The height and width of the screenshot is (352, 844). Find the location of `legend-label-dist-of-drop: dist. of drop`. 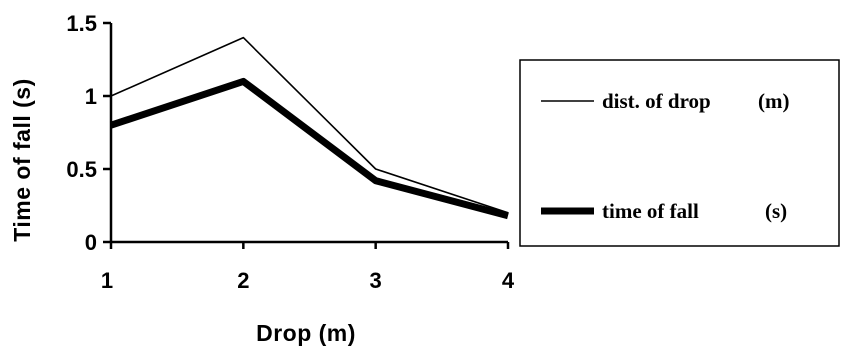

legend-label-dist-of-drop: dist. of drop is located at coordinates (656, 101).